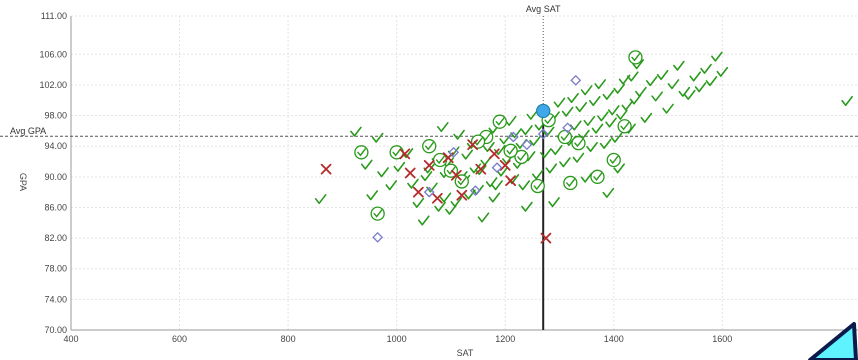 This screenshot has height=360, width=858. Describe the element at coordinates (54, 16) in the screenshot. I see `y-tick-label: 111.00` at that location.